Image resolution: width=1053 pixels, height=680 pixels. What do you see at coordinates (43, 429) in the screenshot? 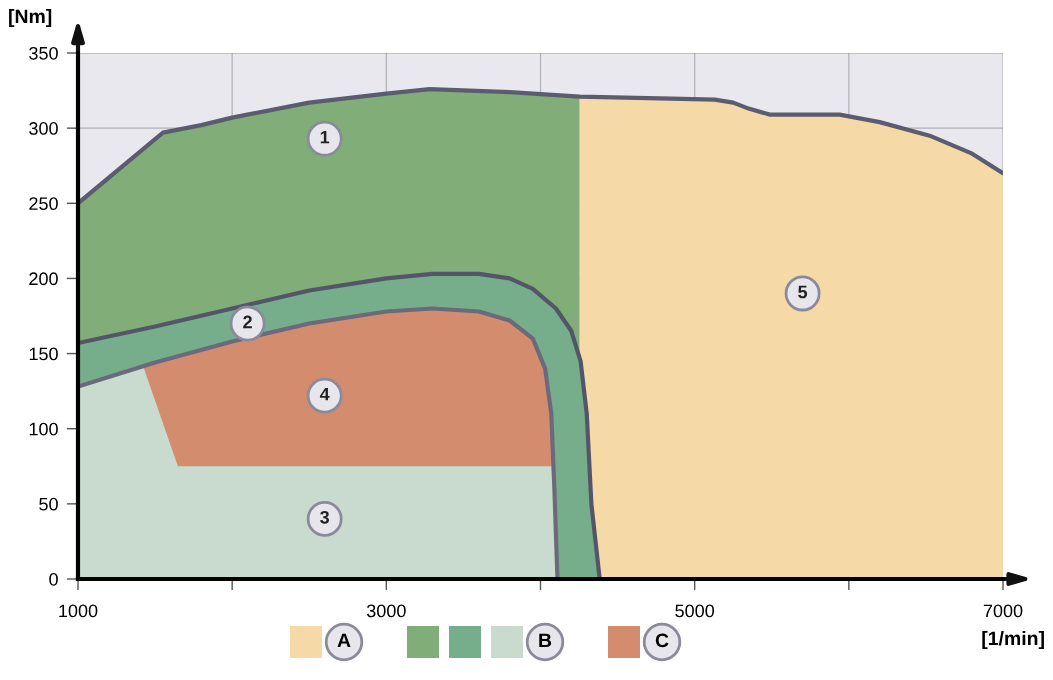
I see `y-tick-label: 100` at bounding box center [43, 429].